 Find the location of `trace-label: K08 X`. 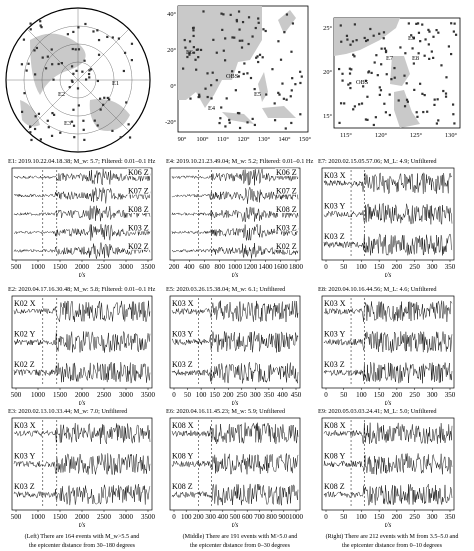

trace-label: K08 X is located at coordinates (335, 425).